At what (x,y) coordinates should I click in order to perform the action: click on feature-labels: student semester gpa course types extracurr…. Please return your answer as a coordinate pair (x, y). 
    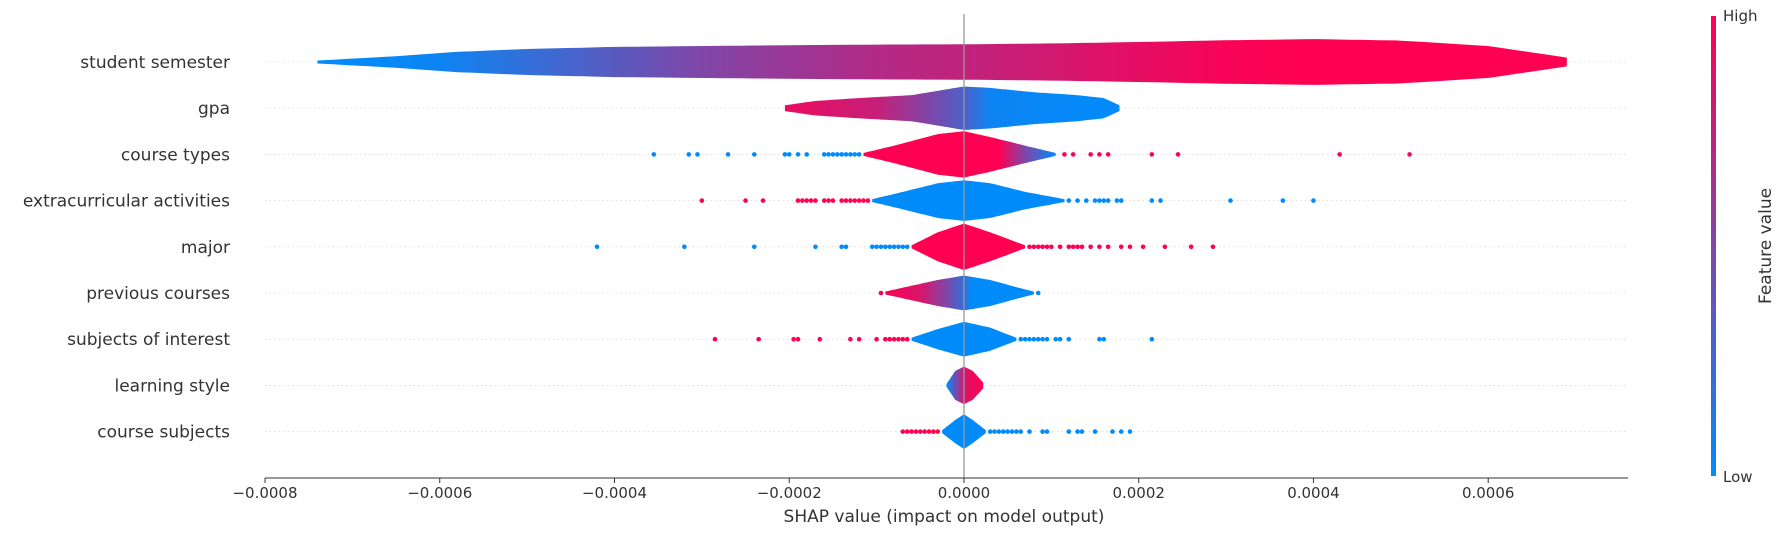
    Looking at the image, I should click on (126, 248).